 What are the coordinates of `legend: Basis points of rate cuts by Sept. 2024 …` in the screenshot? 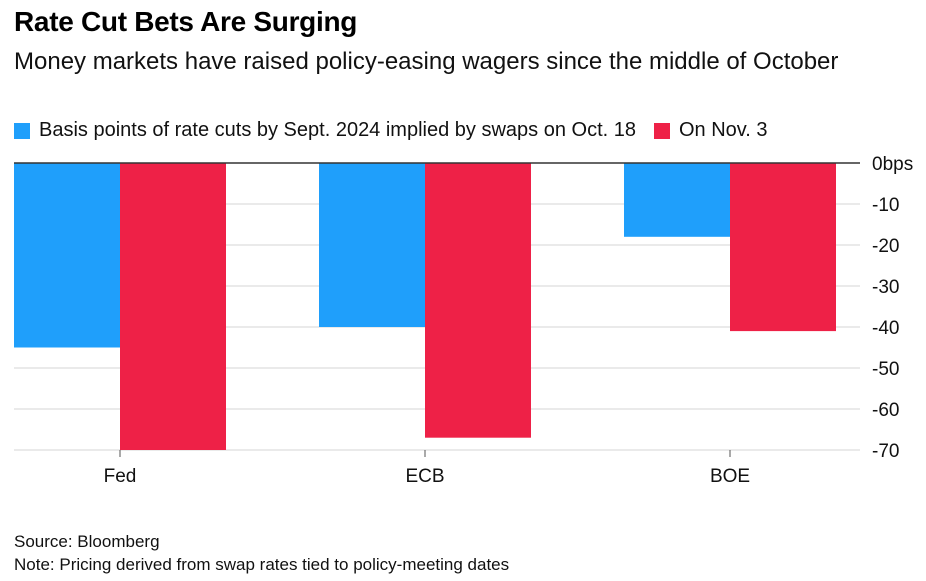 It's located at (400, 130).